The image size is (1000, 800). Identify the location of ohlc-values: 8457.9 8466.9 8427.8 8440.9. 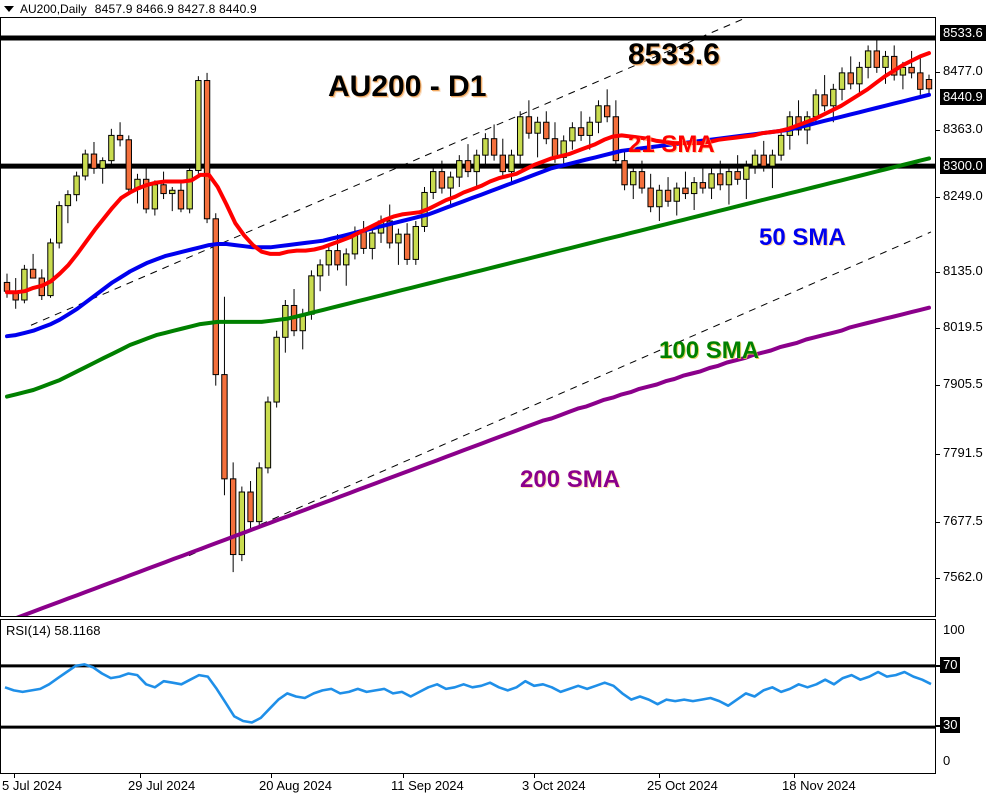
(175, 8).